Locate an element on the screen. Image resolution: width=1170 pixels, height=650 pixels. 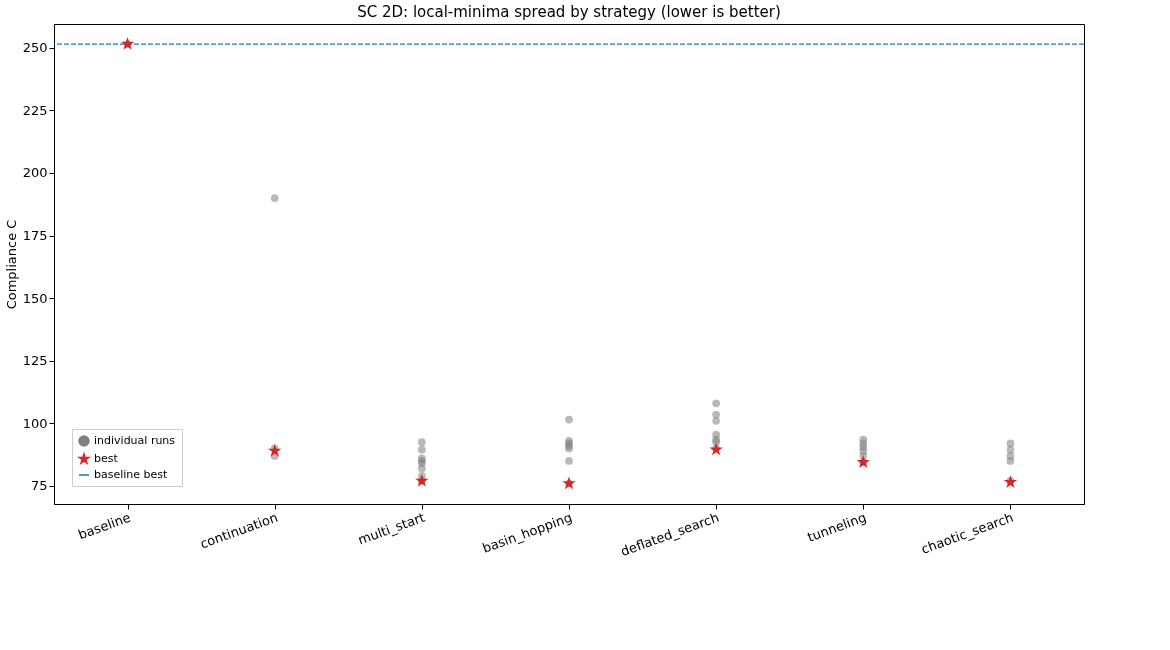
y-tick-label: 175 is located at coordinates (35, 236).